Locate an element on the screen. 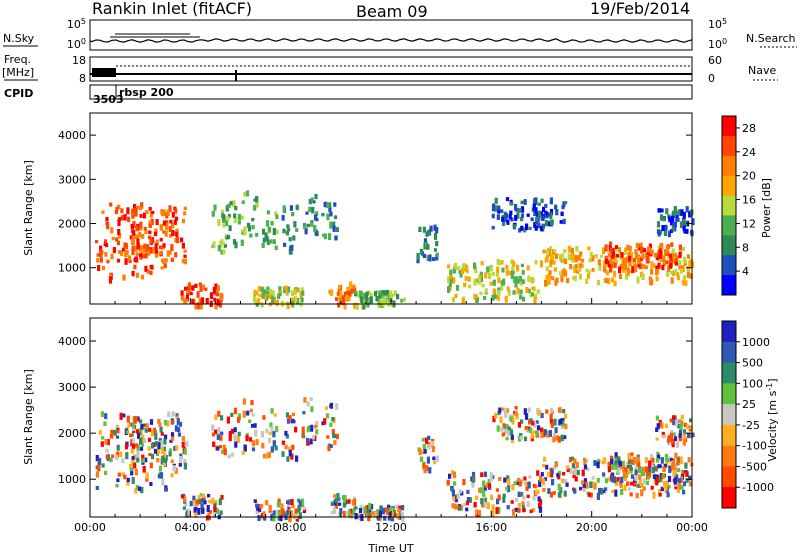 Image resolution: width=800 pixels, height=554 pixels. n-sky-label: N.Sky is located at coordinates (19, 38).